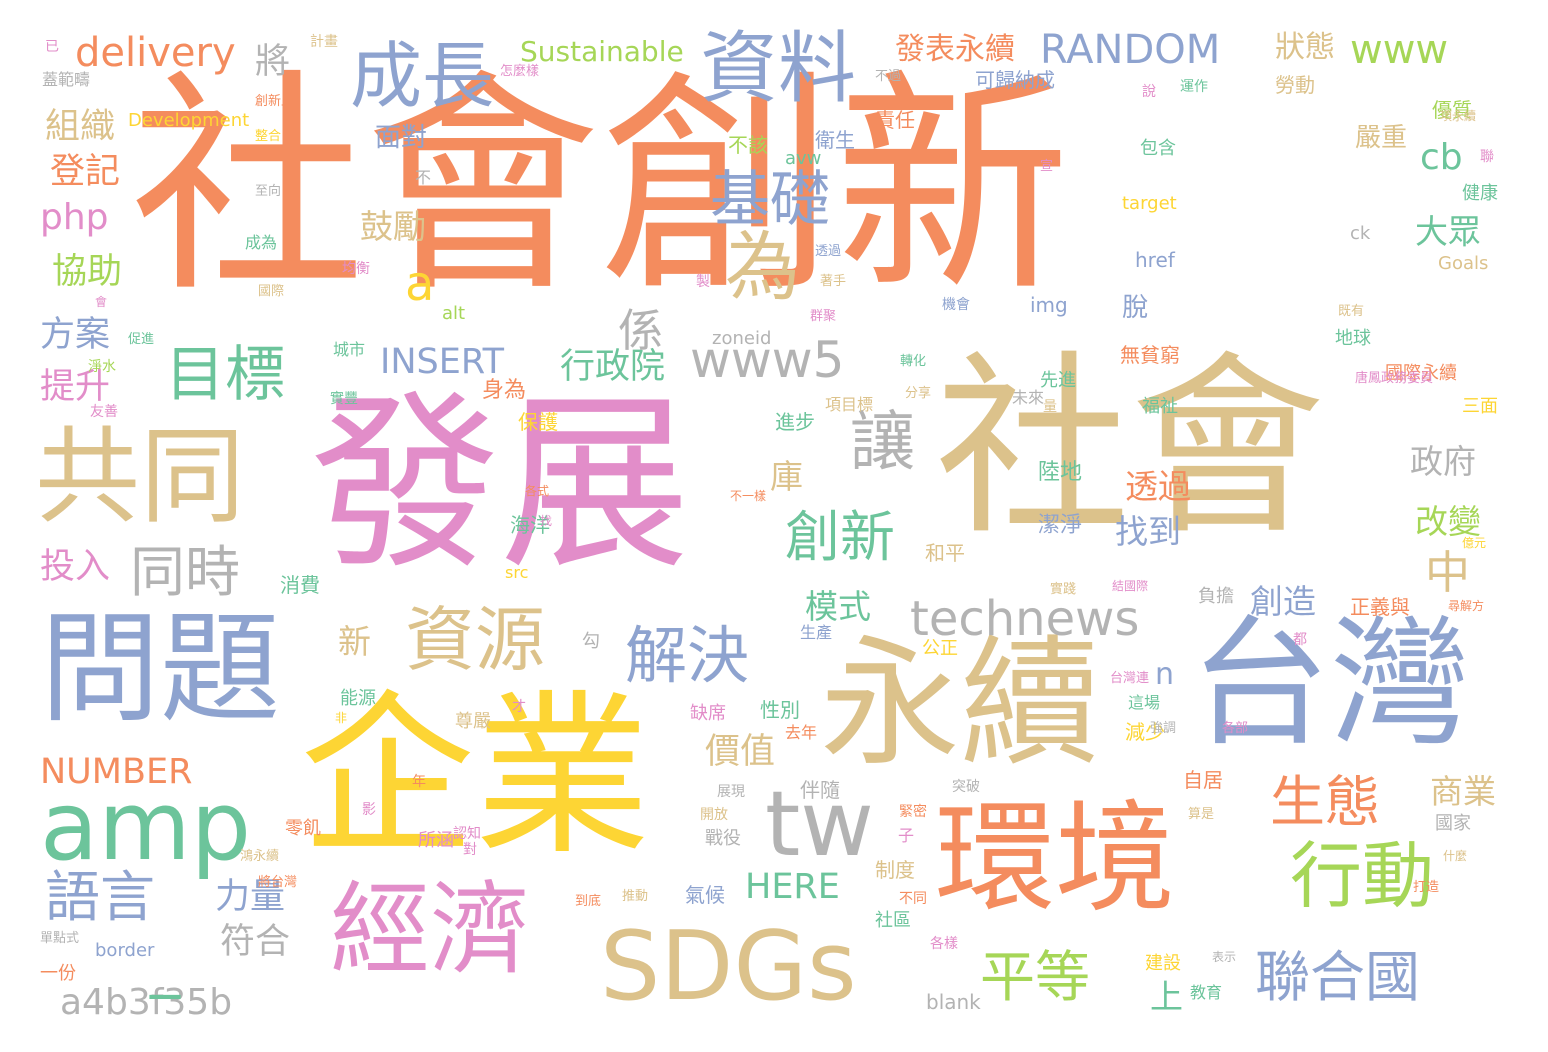 This screenshot has width=1548, height=1052. Describe the element at coordinates (1130, 447) in the screenshot. I see `cloud-word: 社會` at that location.